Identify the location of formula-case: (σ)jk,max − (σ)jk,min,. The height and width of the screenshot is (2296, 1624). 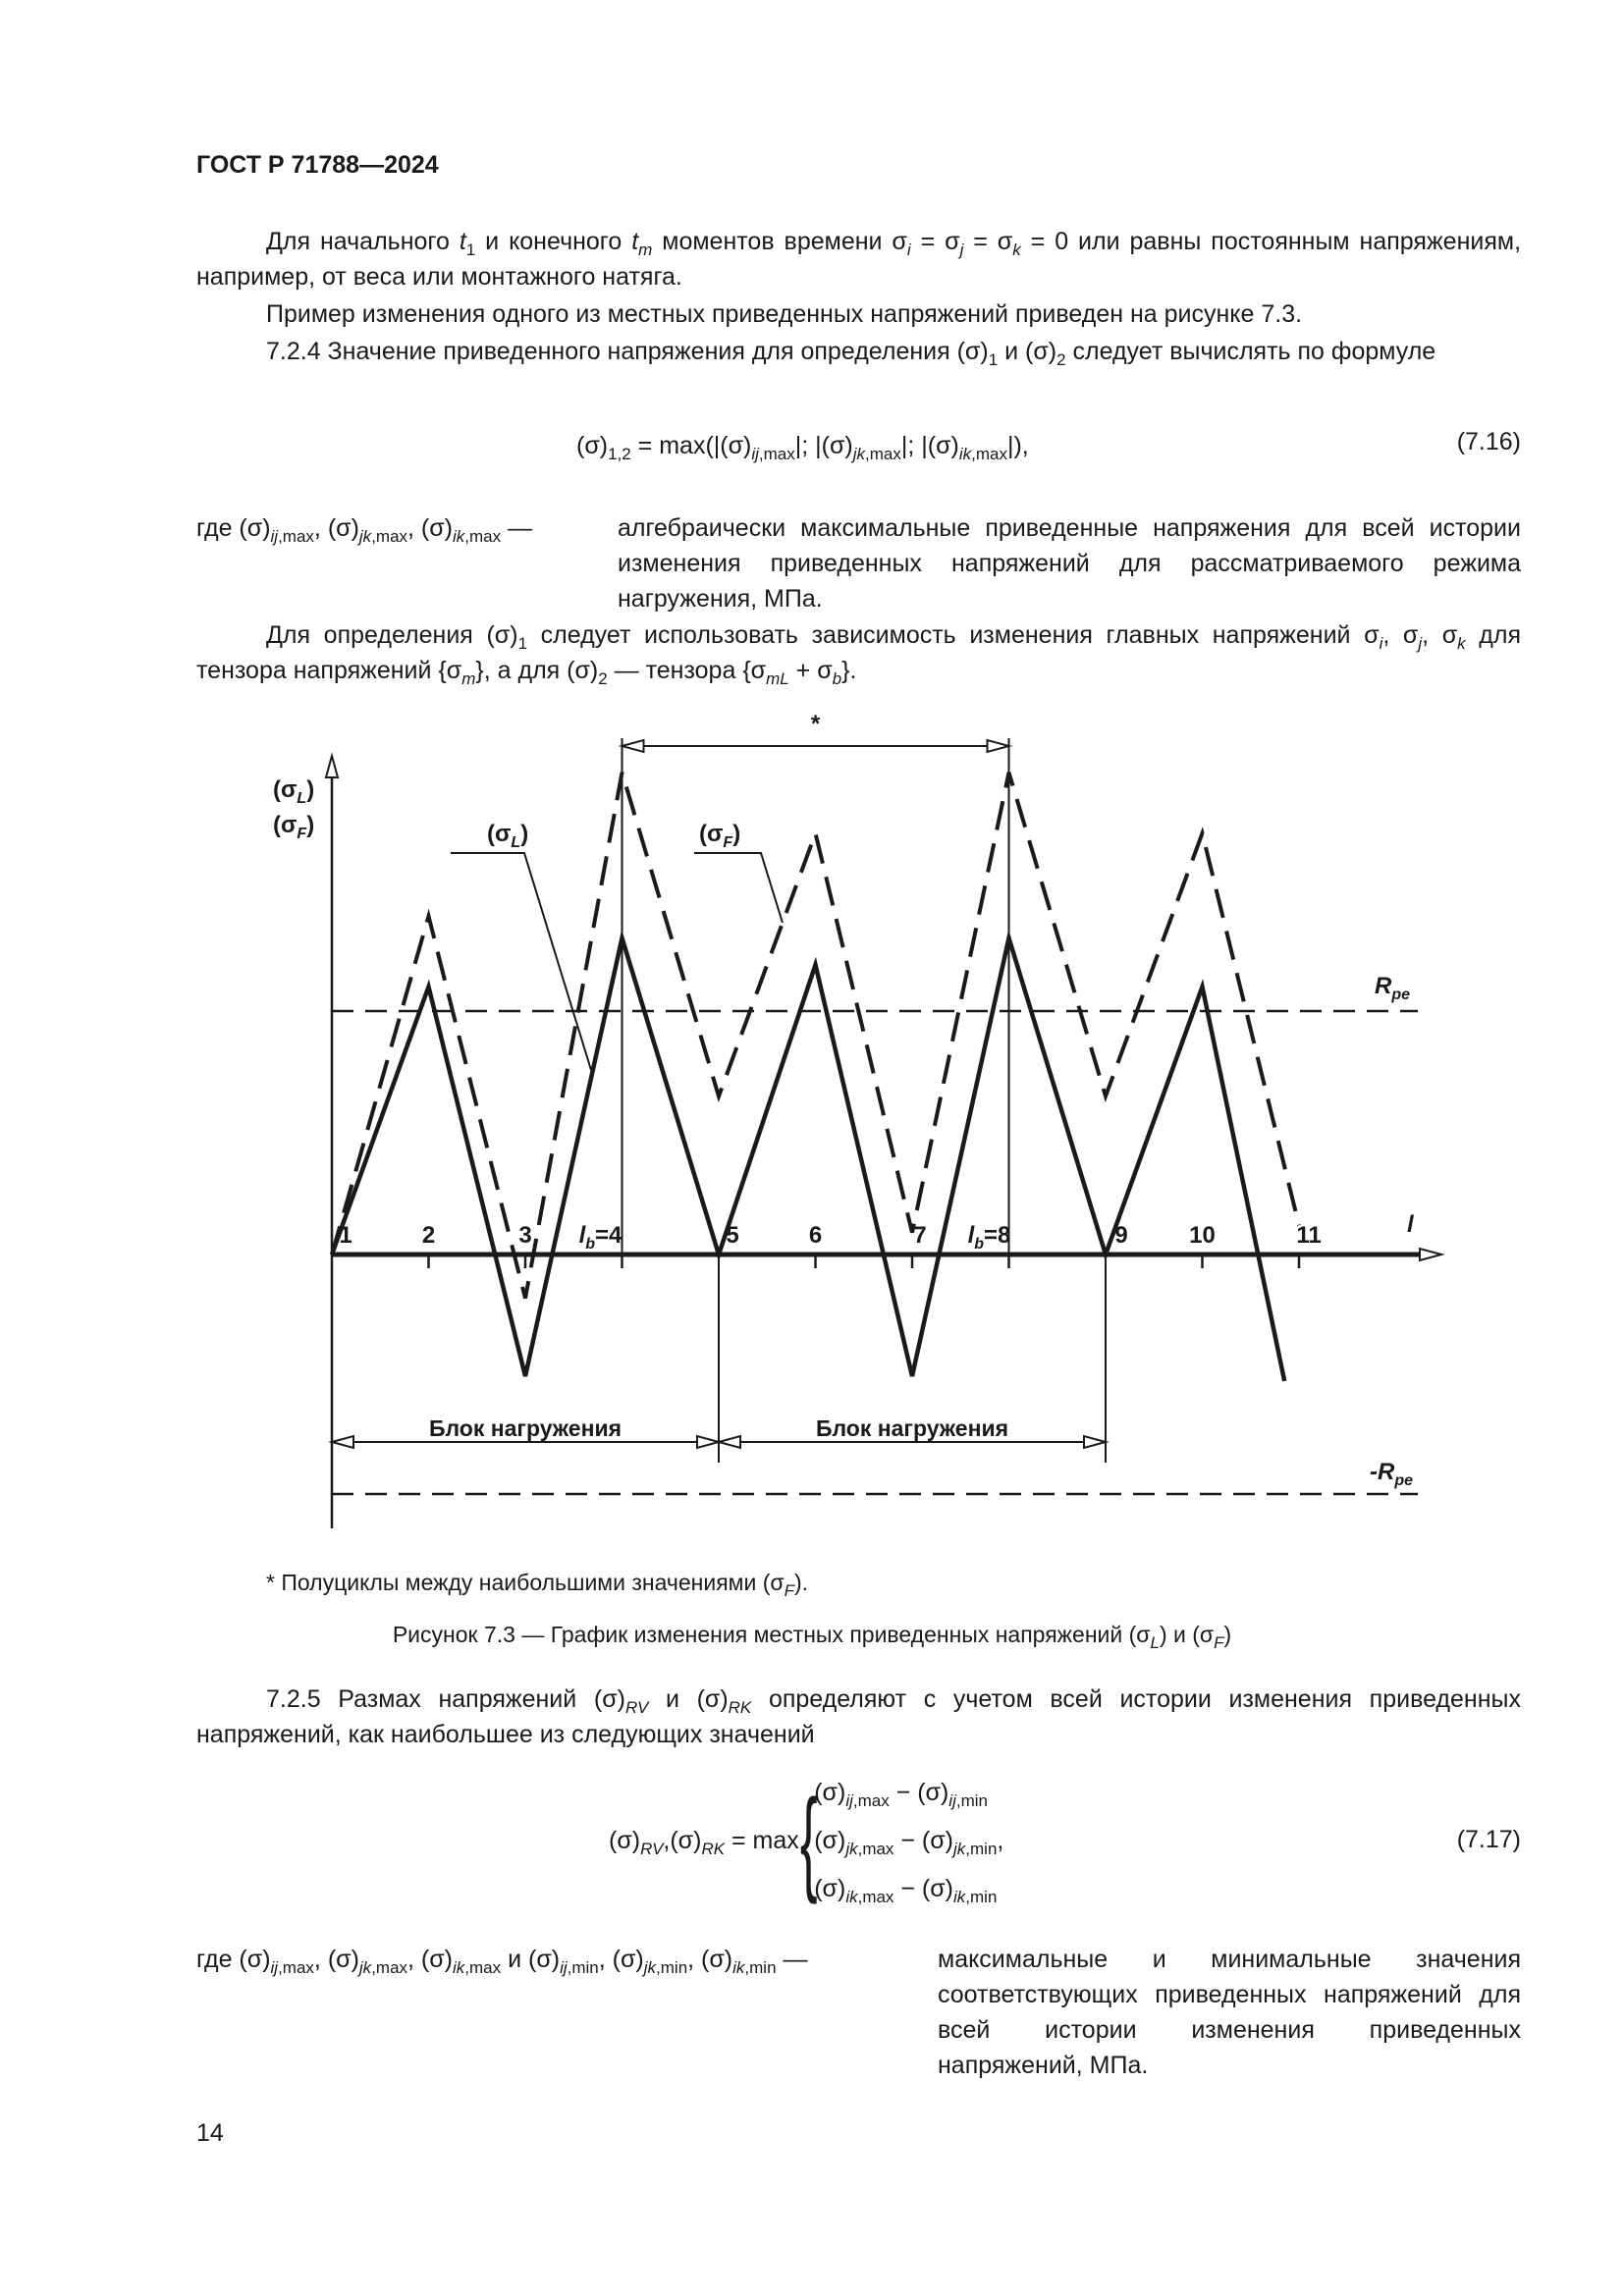
(908, 1841).